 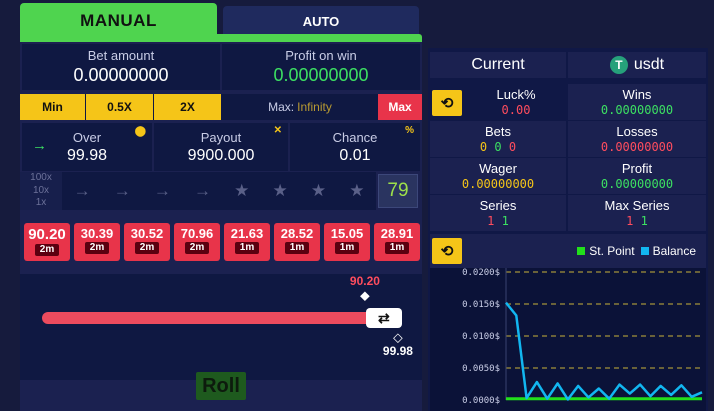 What do you see at coordinates (644, 221) in the screenshot?
I see `max-series-win: 1` at bounding box center [644, 221].